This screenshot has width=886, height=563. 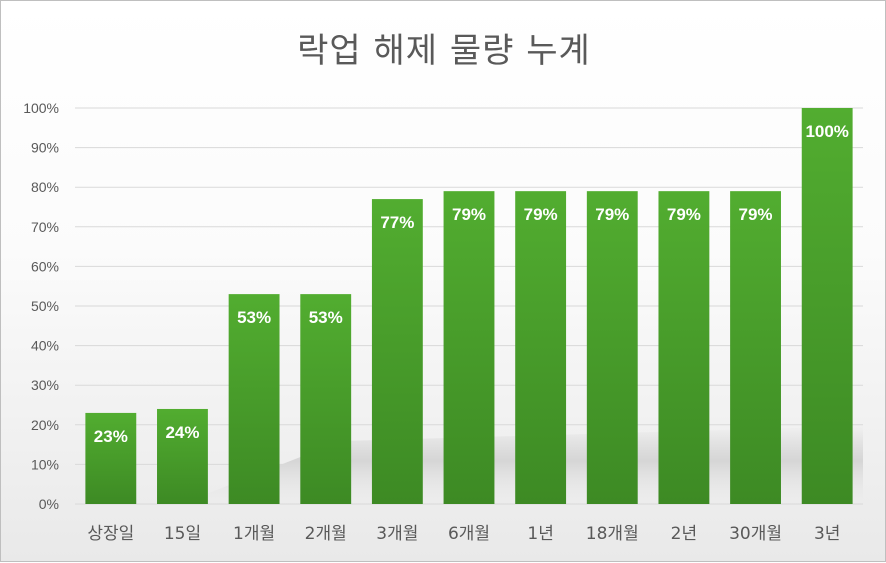 What do you see at coordinates (397, 534) in the screenshot?
I see `x-tick-label: 3개월` at bounding box center [397, 534].